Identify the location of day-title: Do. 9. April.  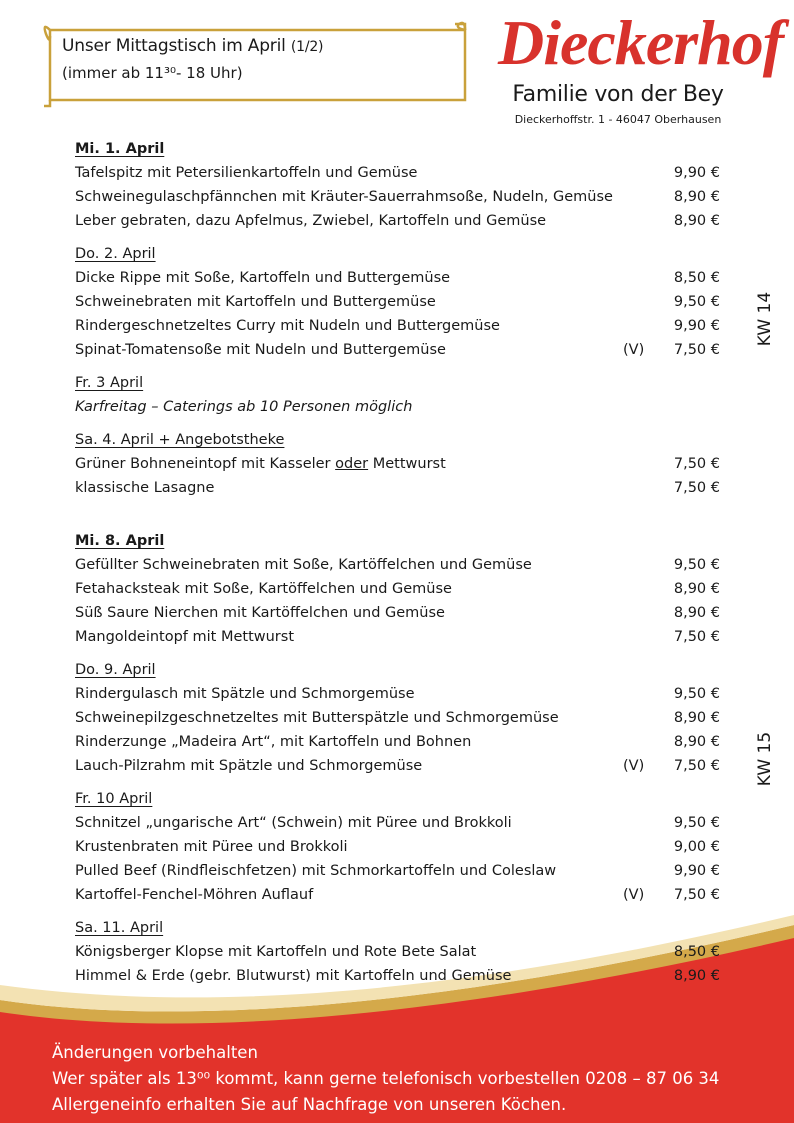
(115, 670).